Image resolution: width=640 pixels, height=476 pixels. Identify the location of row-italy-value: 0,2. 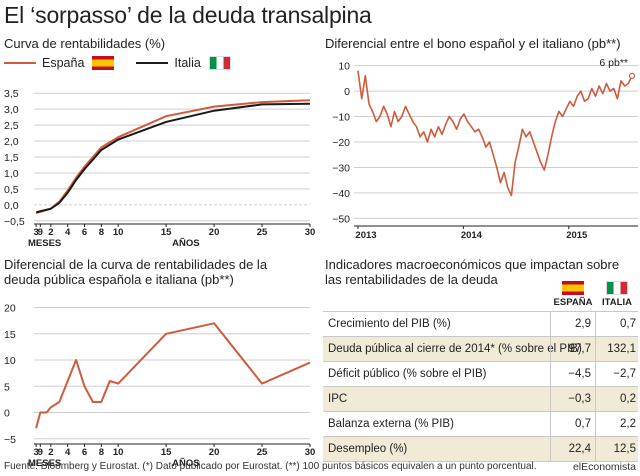
(628, 399).